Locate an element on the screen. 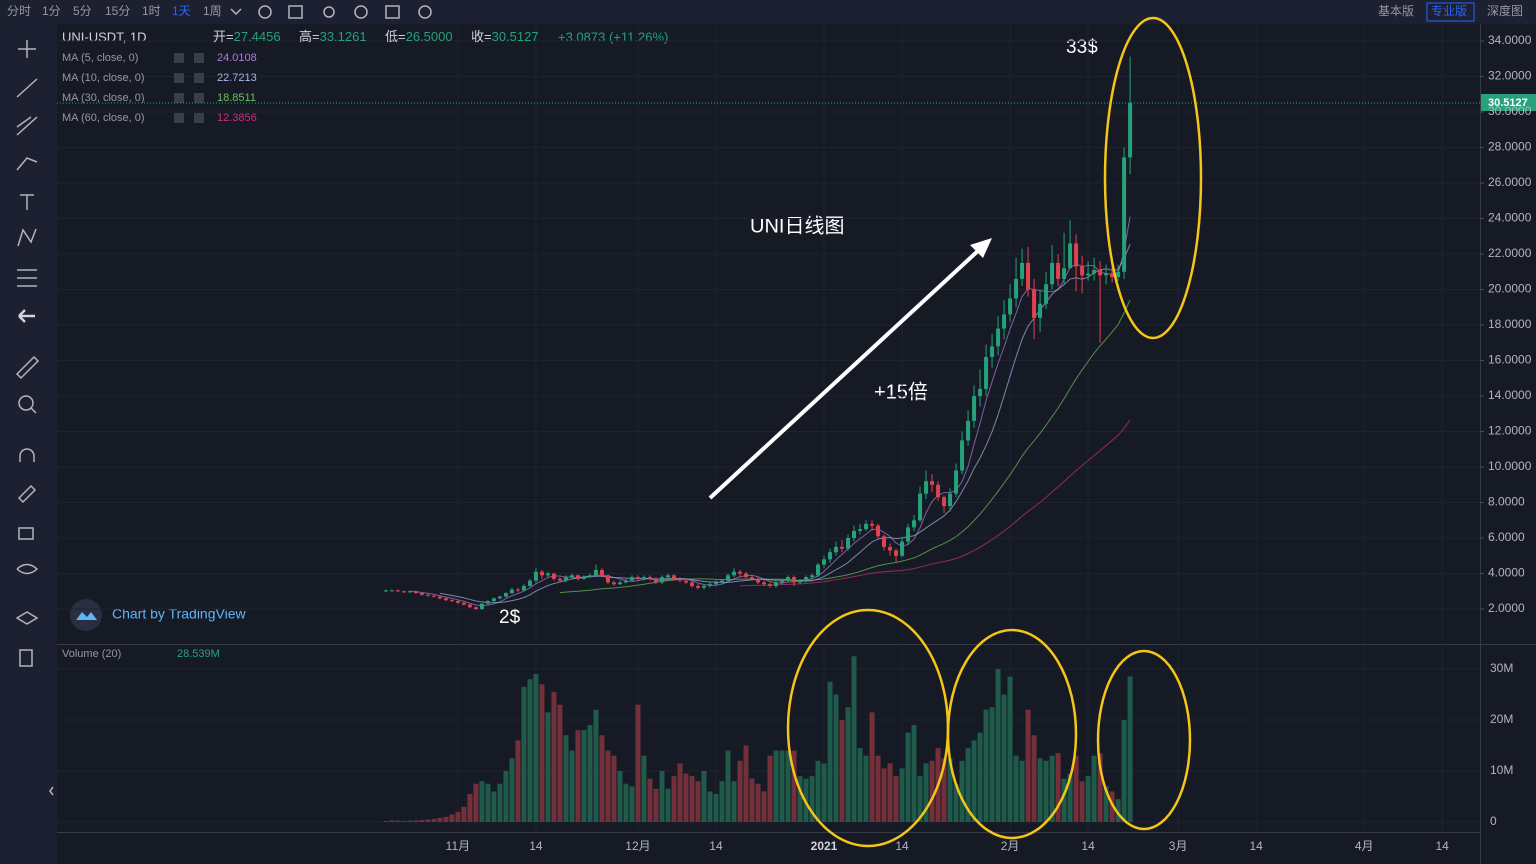 The height and width of the screenshot is (864, 1536). interval-button: 1时 is located at coordinates (151, 11).